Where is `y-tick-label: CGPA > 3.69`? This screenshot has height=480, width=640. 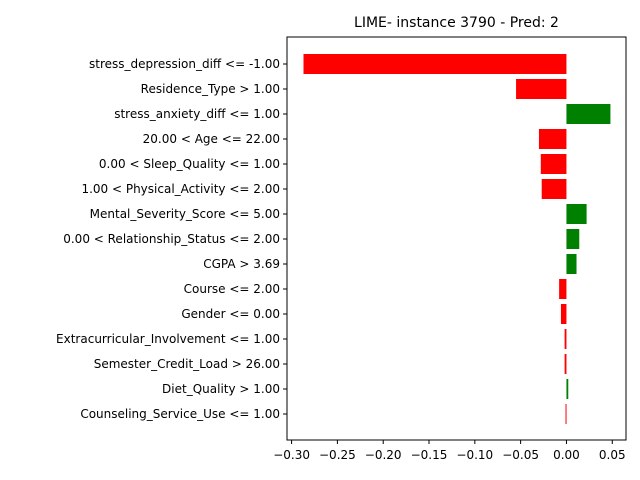
y-tick-label: CGPA > 3.69 is located at coordinates (241, 264).